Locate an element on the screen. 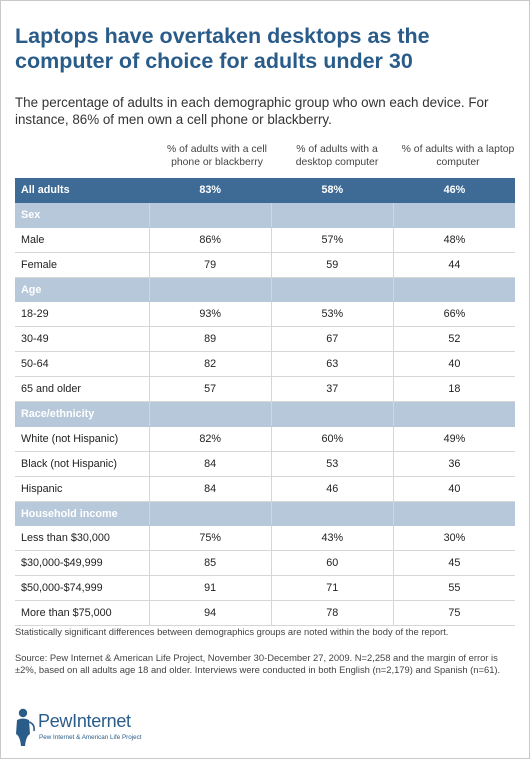 Image resolution: width=530 pixels, height=759 pixels. value-cell: 53% is located at coordinates (332, 314).